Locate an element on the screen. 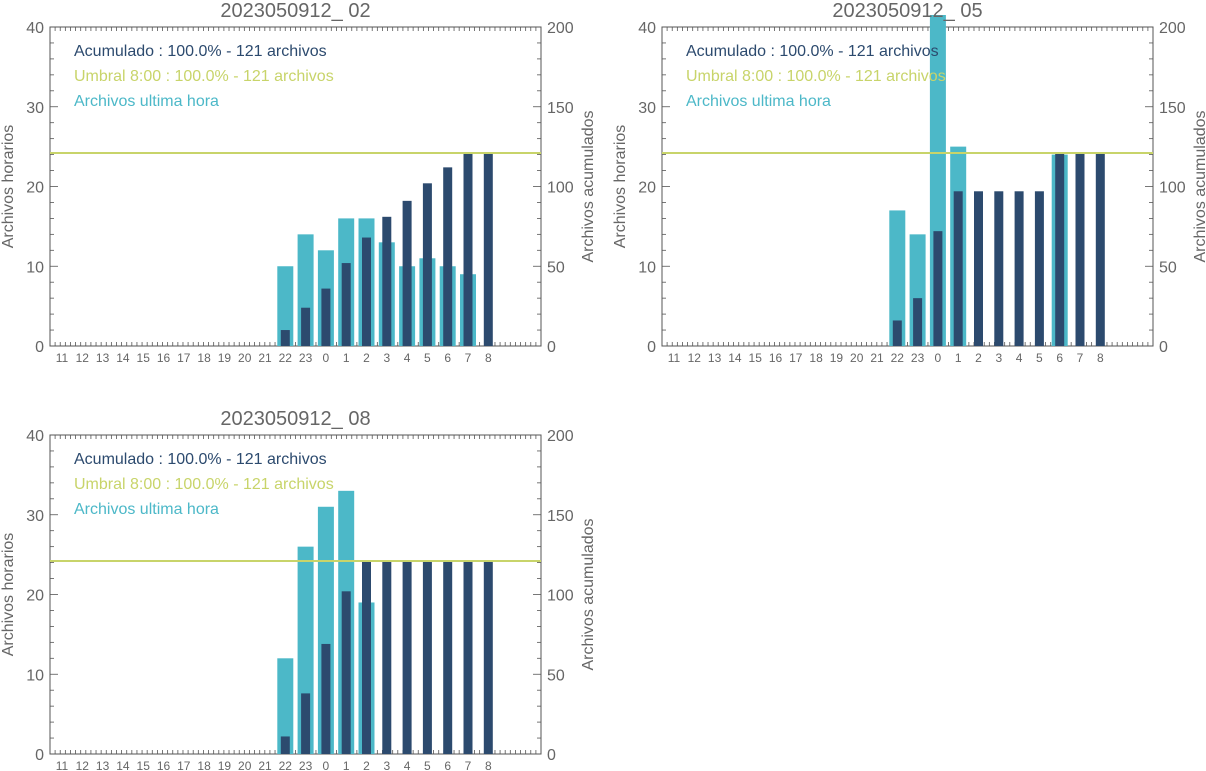 The width and height of the screenshot is (1206, 771). x-tick-label: 23 is located at coordinates (306, 765).